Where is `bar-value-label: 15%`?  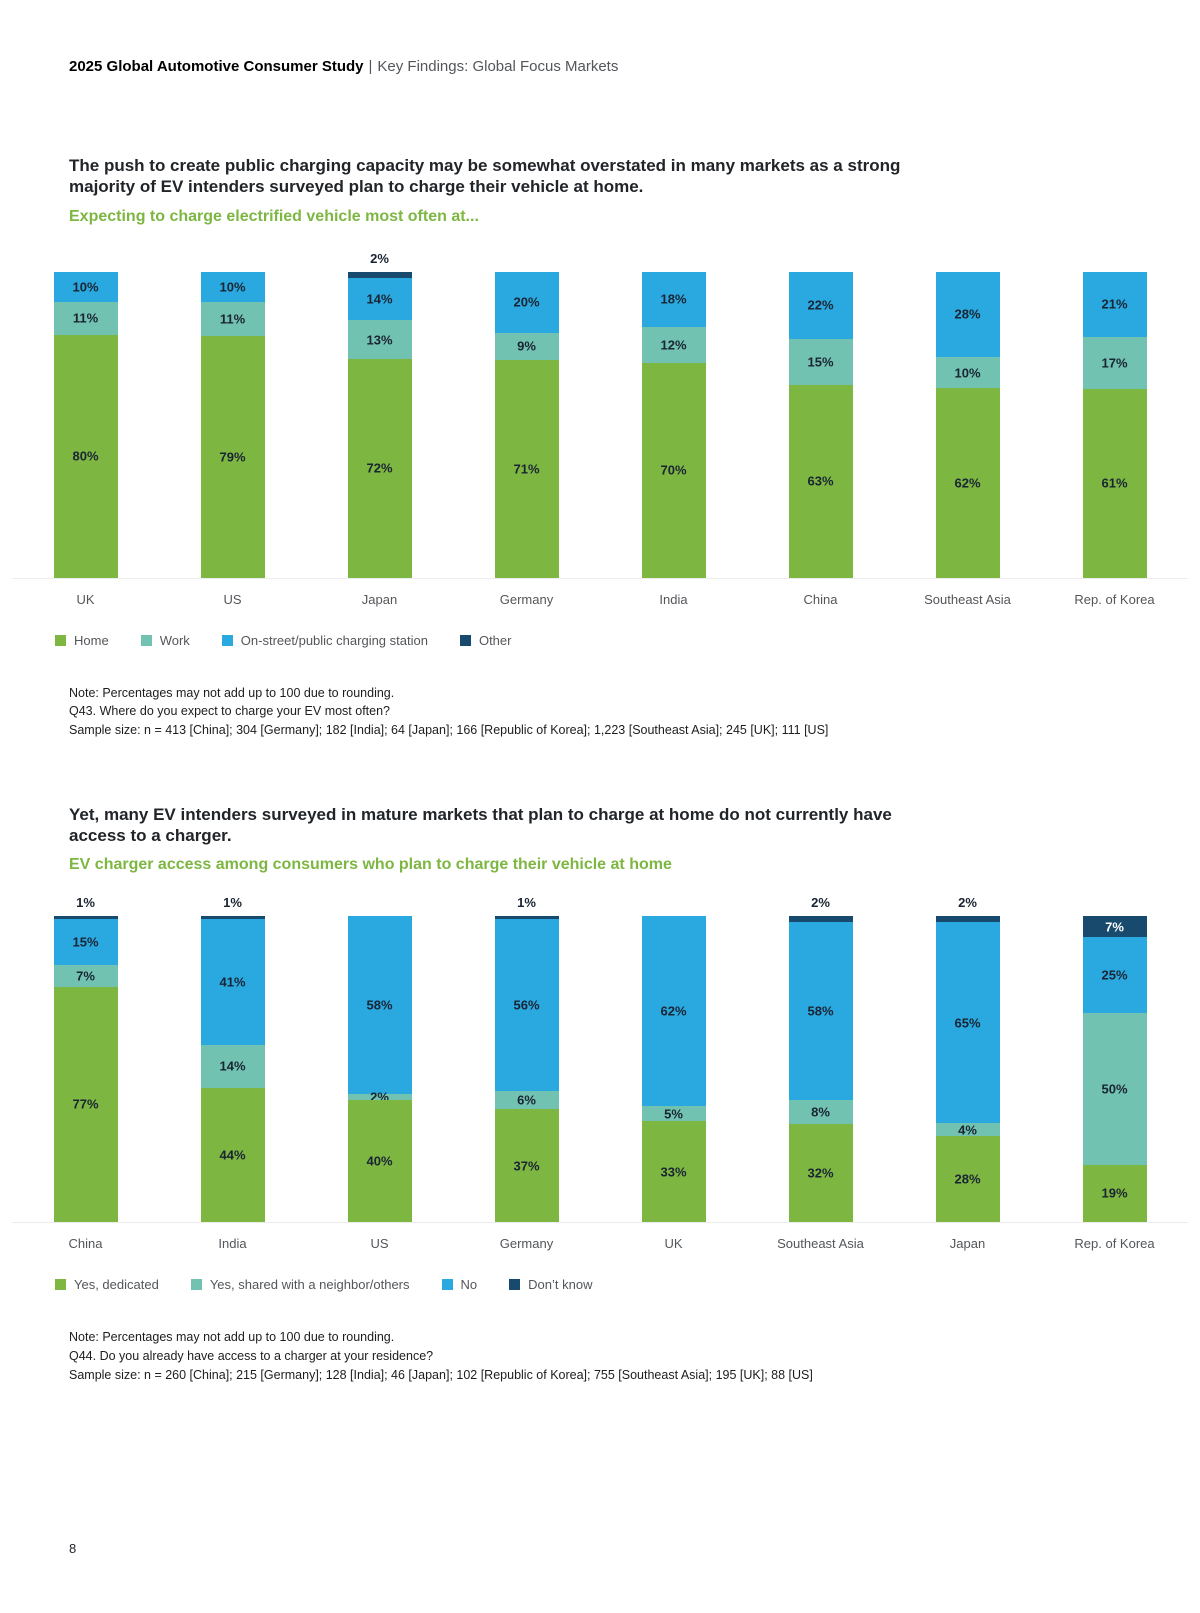 bar-value-label: 15% is located at coordinates (85, 942).